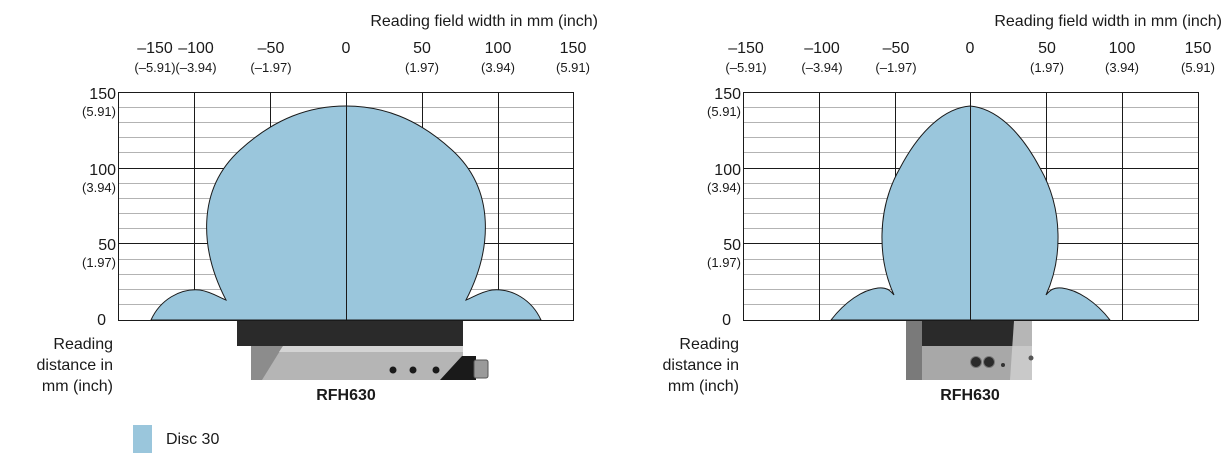 The image size is (1227, 454). I want to click on legend: Disc 30, so click(176, 439).